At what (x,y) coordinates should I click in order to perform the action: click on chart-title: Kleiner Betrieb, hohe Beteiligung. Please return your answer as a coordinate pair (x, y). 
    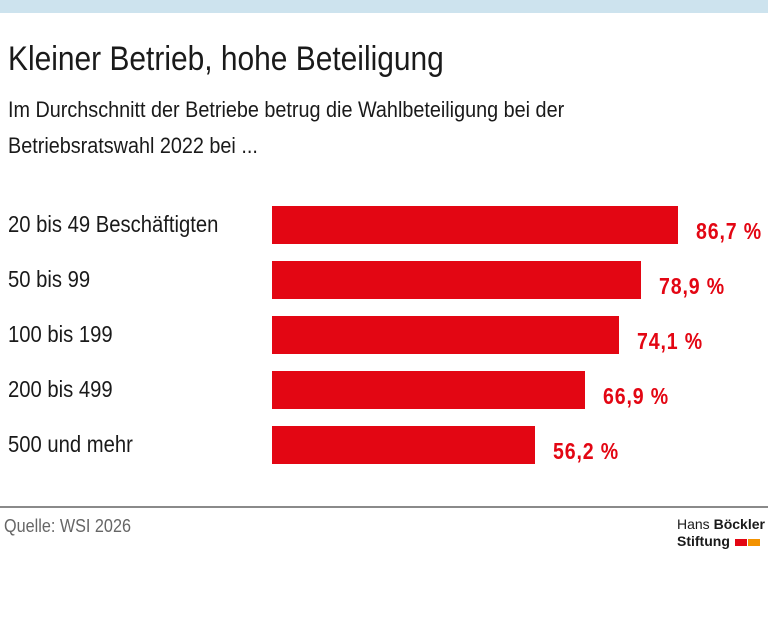
    Looking at the image, I should click on (226, 59).